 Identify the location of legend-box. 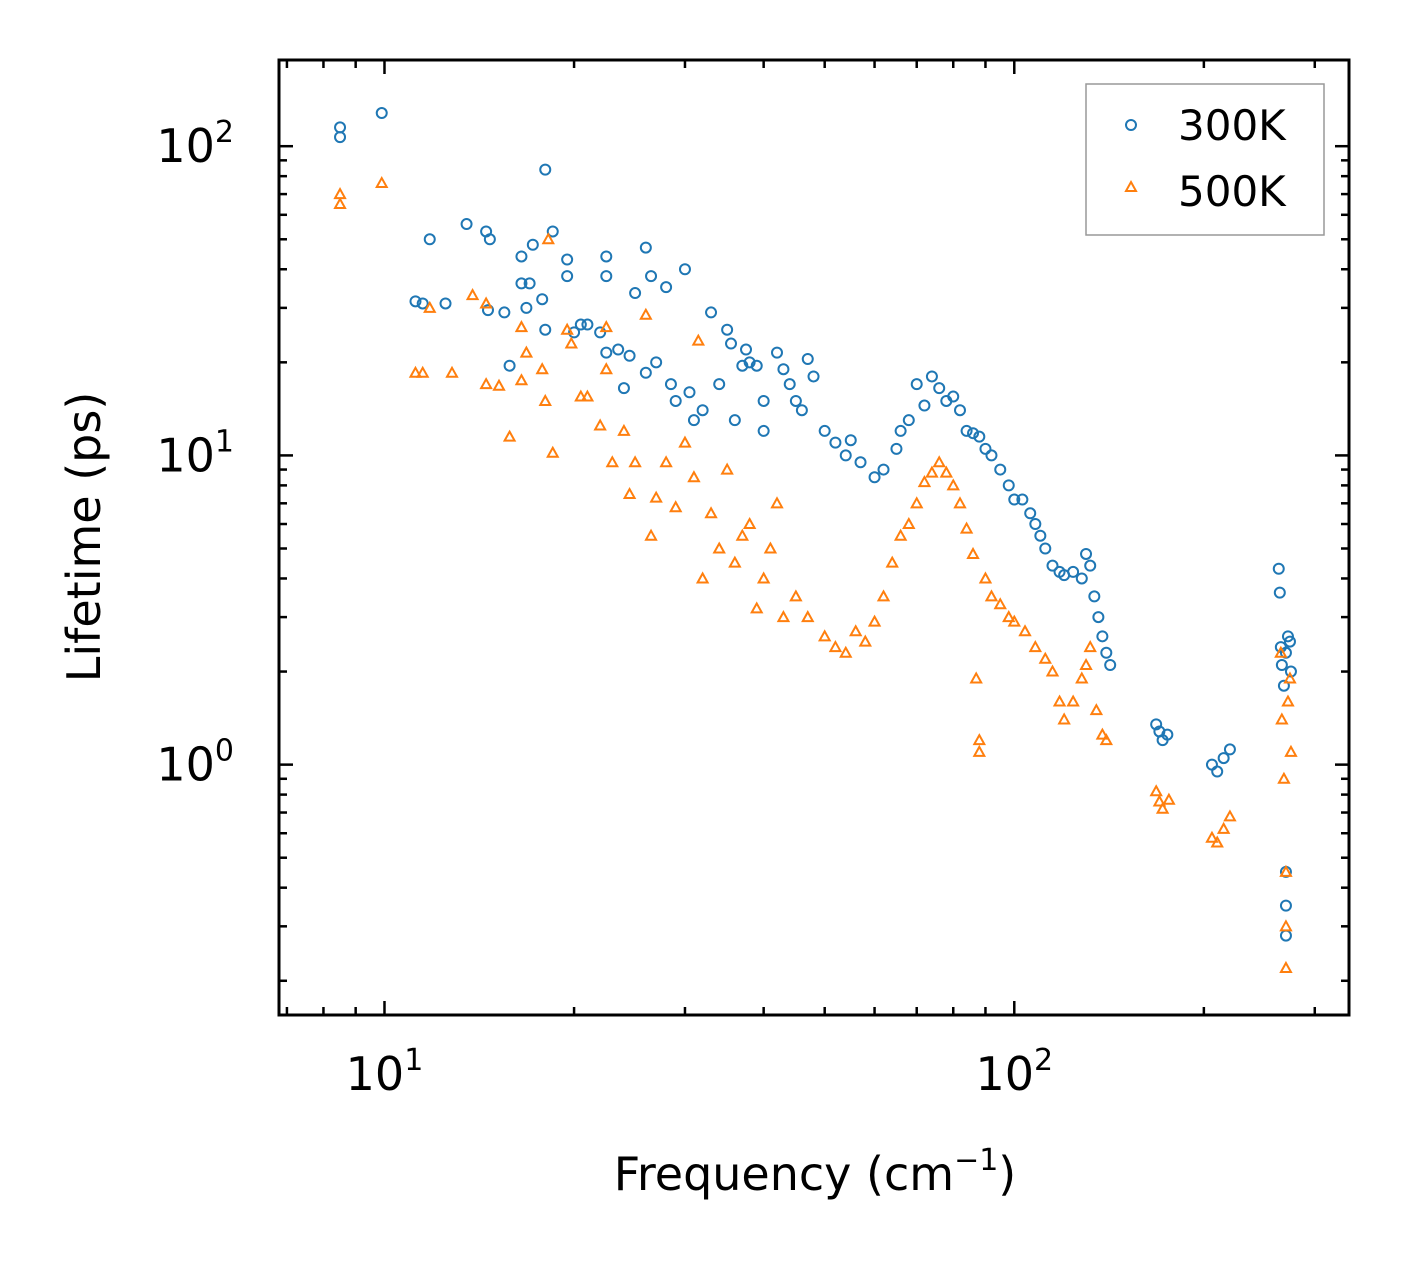
(1205, 159).